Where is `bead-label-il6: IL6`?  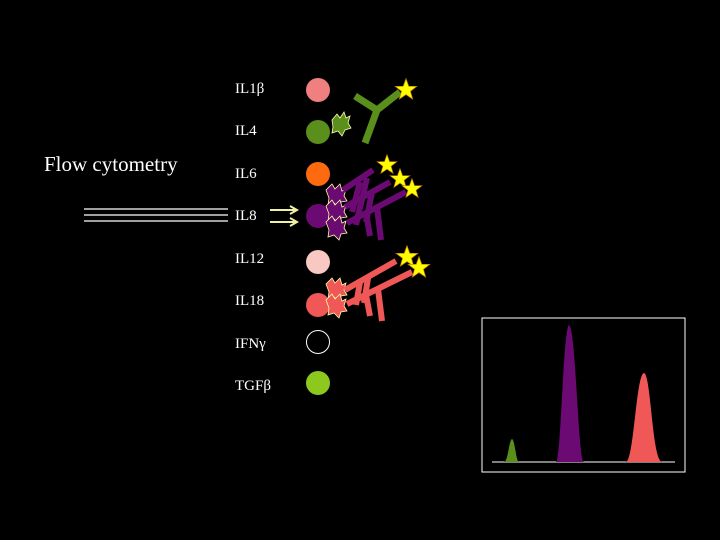
bead-label-il6: IL6 is located at coordinates (246, 174).